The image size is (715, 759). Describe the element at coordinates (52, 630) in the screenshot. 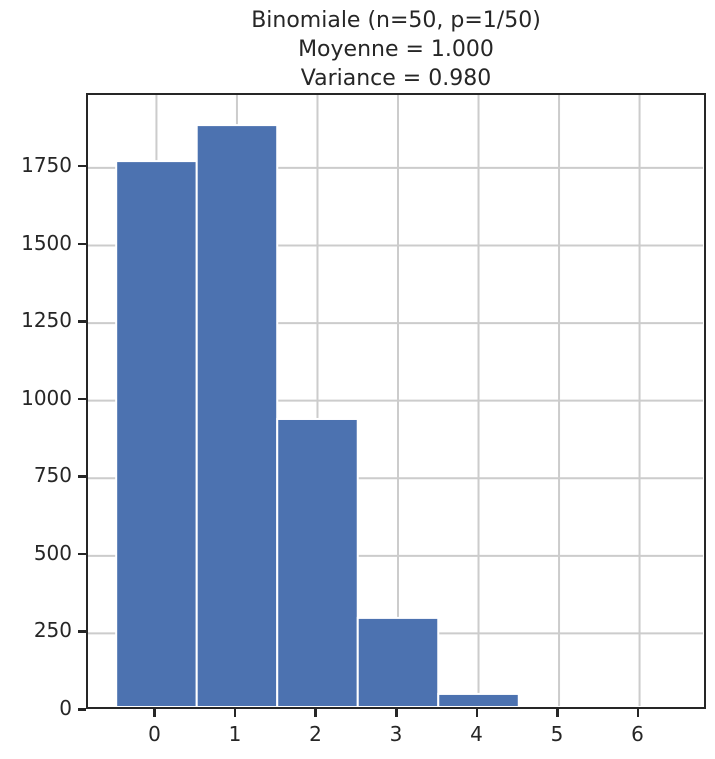

I see `y-tick-label: 250` at that location.